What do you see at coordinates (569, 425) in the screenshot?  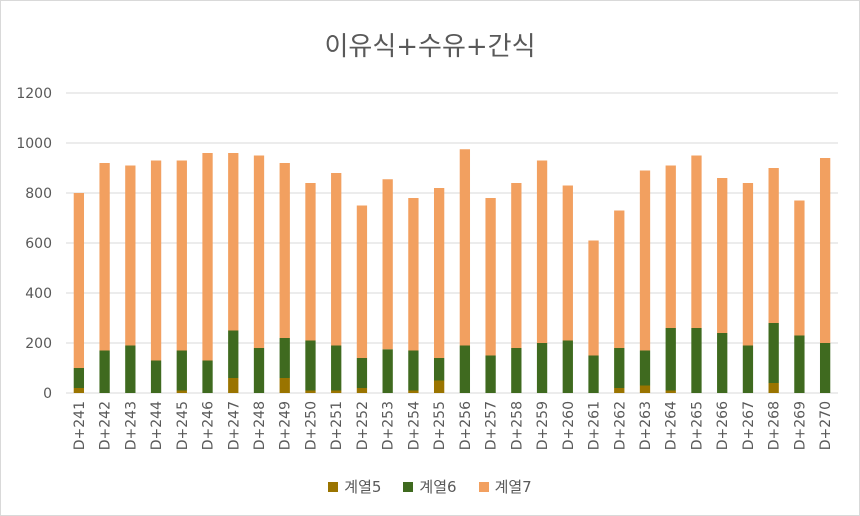 I see `x-tick-label: D+260` at bounding box center [569, 425].